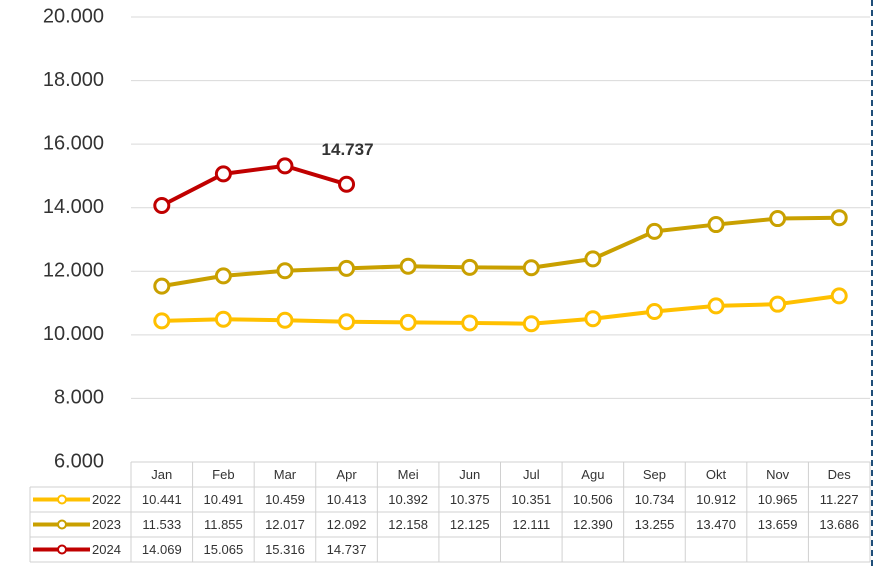  What do you see at coordinates (716, 524) in the screenshot?
I see `table-value: 13.470` at bounding box center [716, 524].